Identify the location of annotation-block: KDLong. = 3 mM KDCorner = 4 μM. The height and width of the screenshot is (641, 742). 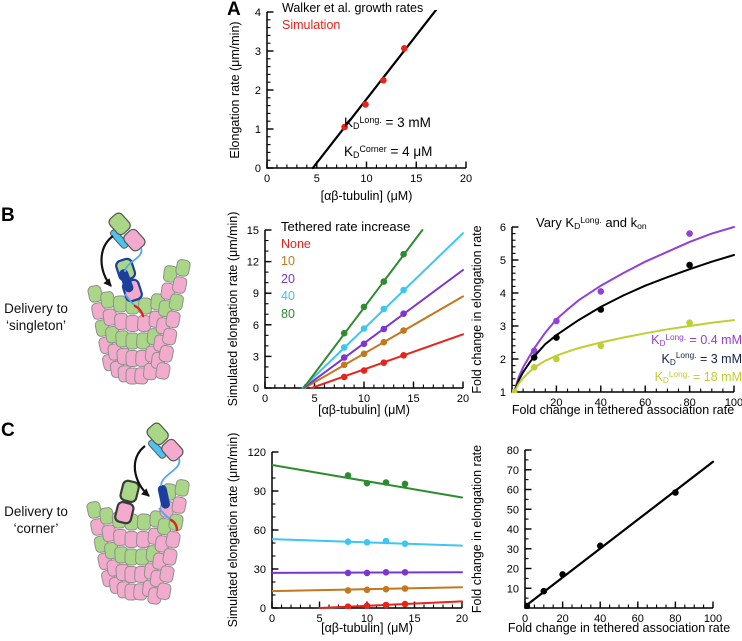
(388, 137).